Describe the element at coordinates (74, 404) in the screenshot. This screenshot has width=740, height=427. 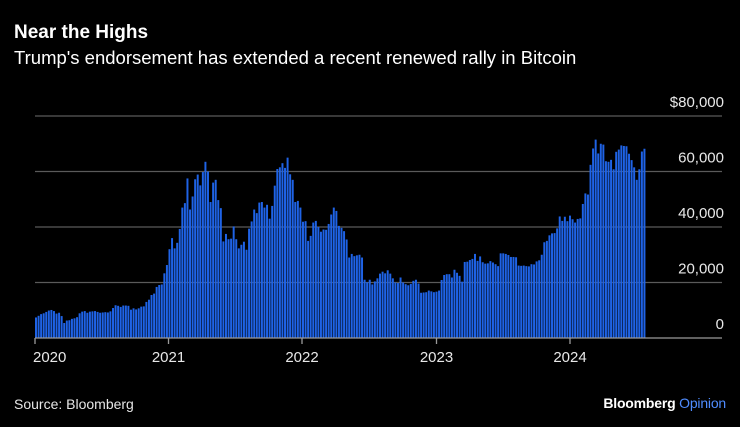
I see `source-note: Source: Bloomberg` at that location.